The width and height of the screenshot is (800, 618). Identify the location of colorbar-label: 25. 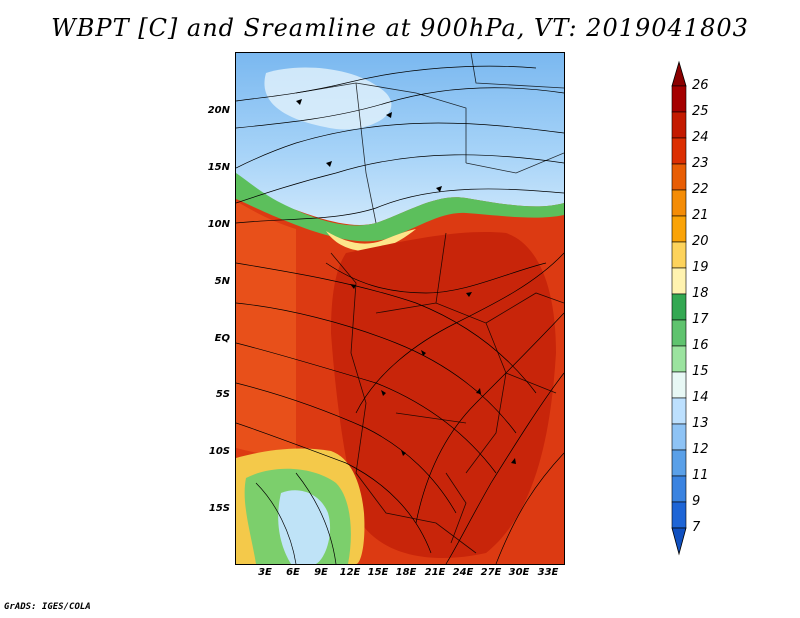
(700, 111).